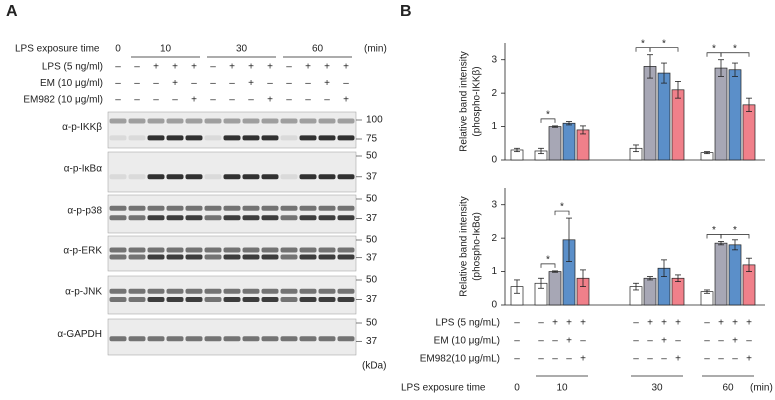  I want to click on kda: (kDa), so click(374, 366).